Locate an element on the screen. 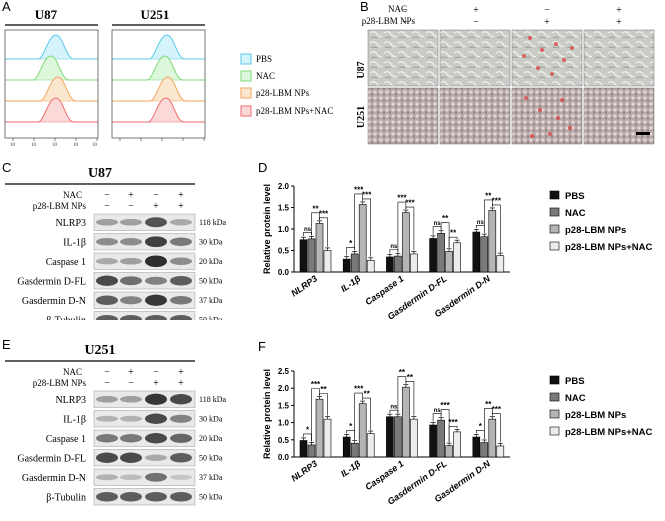 The image size is (665, 521). y-tick-label: 0.0 is located at coordinates (284, 272).